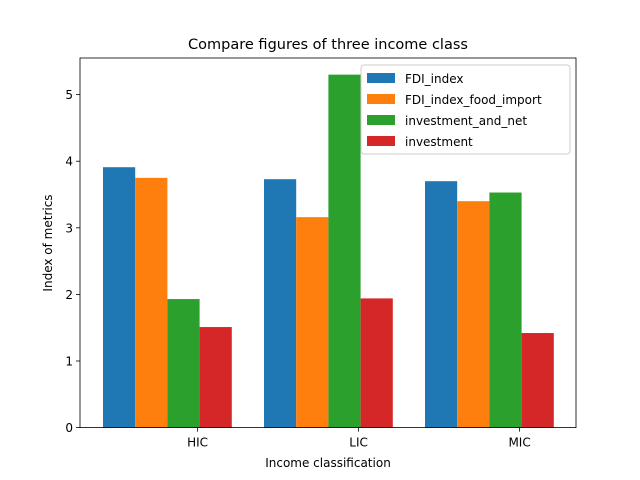 This screenshot has height=480, width=640. What do you see at coordinates (441, 304) in the screenshot?
I see `bar-FDI-index-mic` at bounding box center [441, 304].